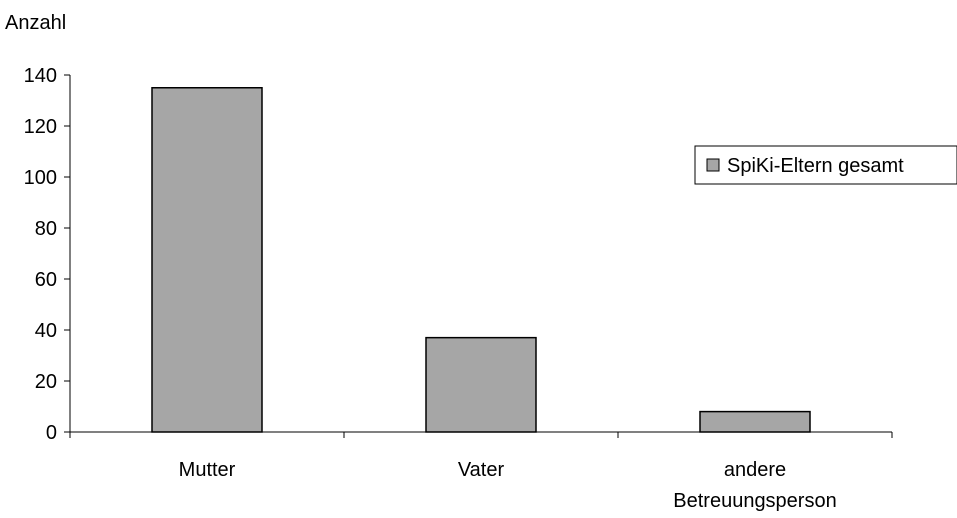  I want to click on y-tick-label: 120, so click(40, 127).